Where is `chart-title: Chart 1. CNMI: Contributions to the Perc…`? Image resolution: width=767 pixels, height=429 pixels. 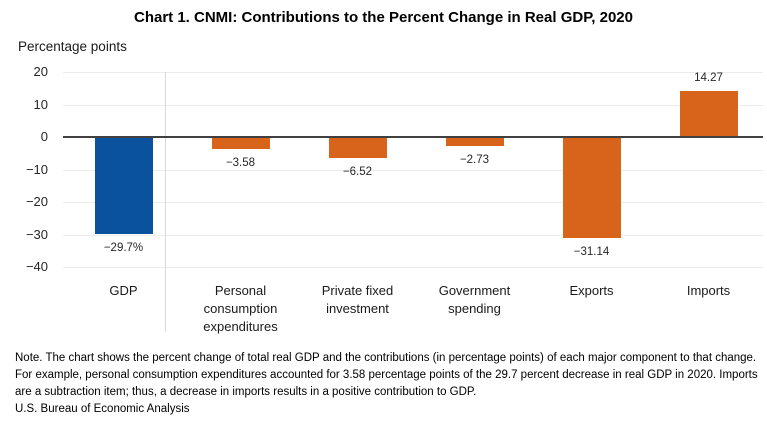 chart-title: Chart 1. CNMI: Contributions to the Perc… is located at coordinates (383, 17).